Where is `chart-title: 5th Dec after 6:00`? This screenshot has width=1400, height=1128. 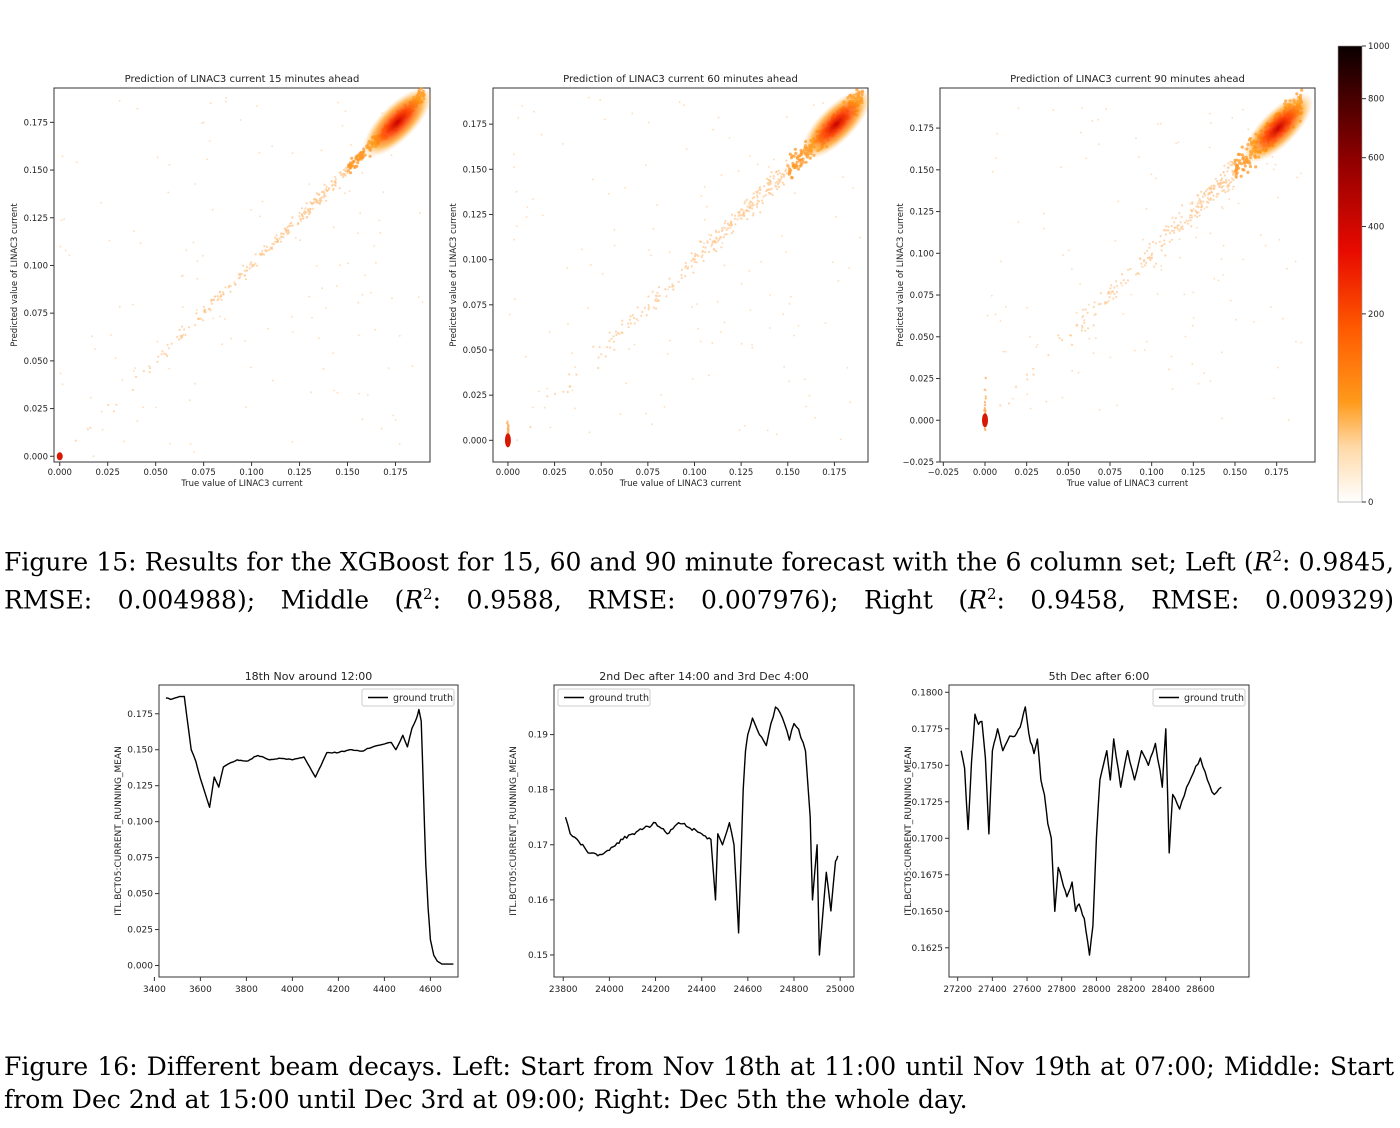 chart-title: 5th Dec after 6:00 is located at coordinates (1099, 676).